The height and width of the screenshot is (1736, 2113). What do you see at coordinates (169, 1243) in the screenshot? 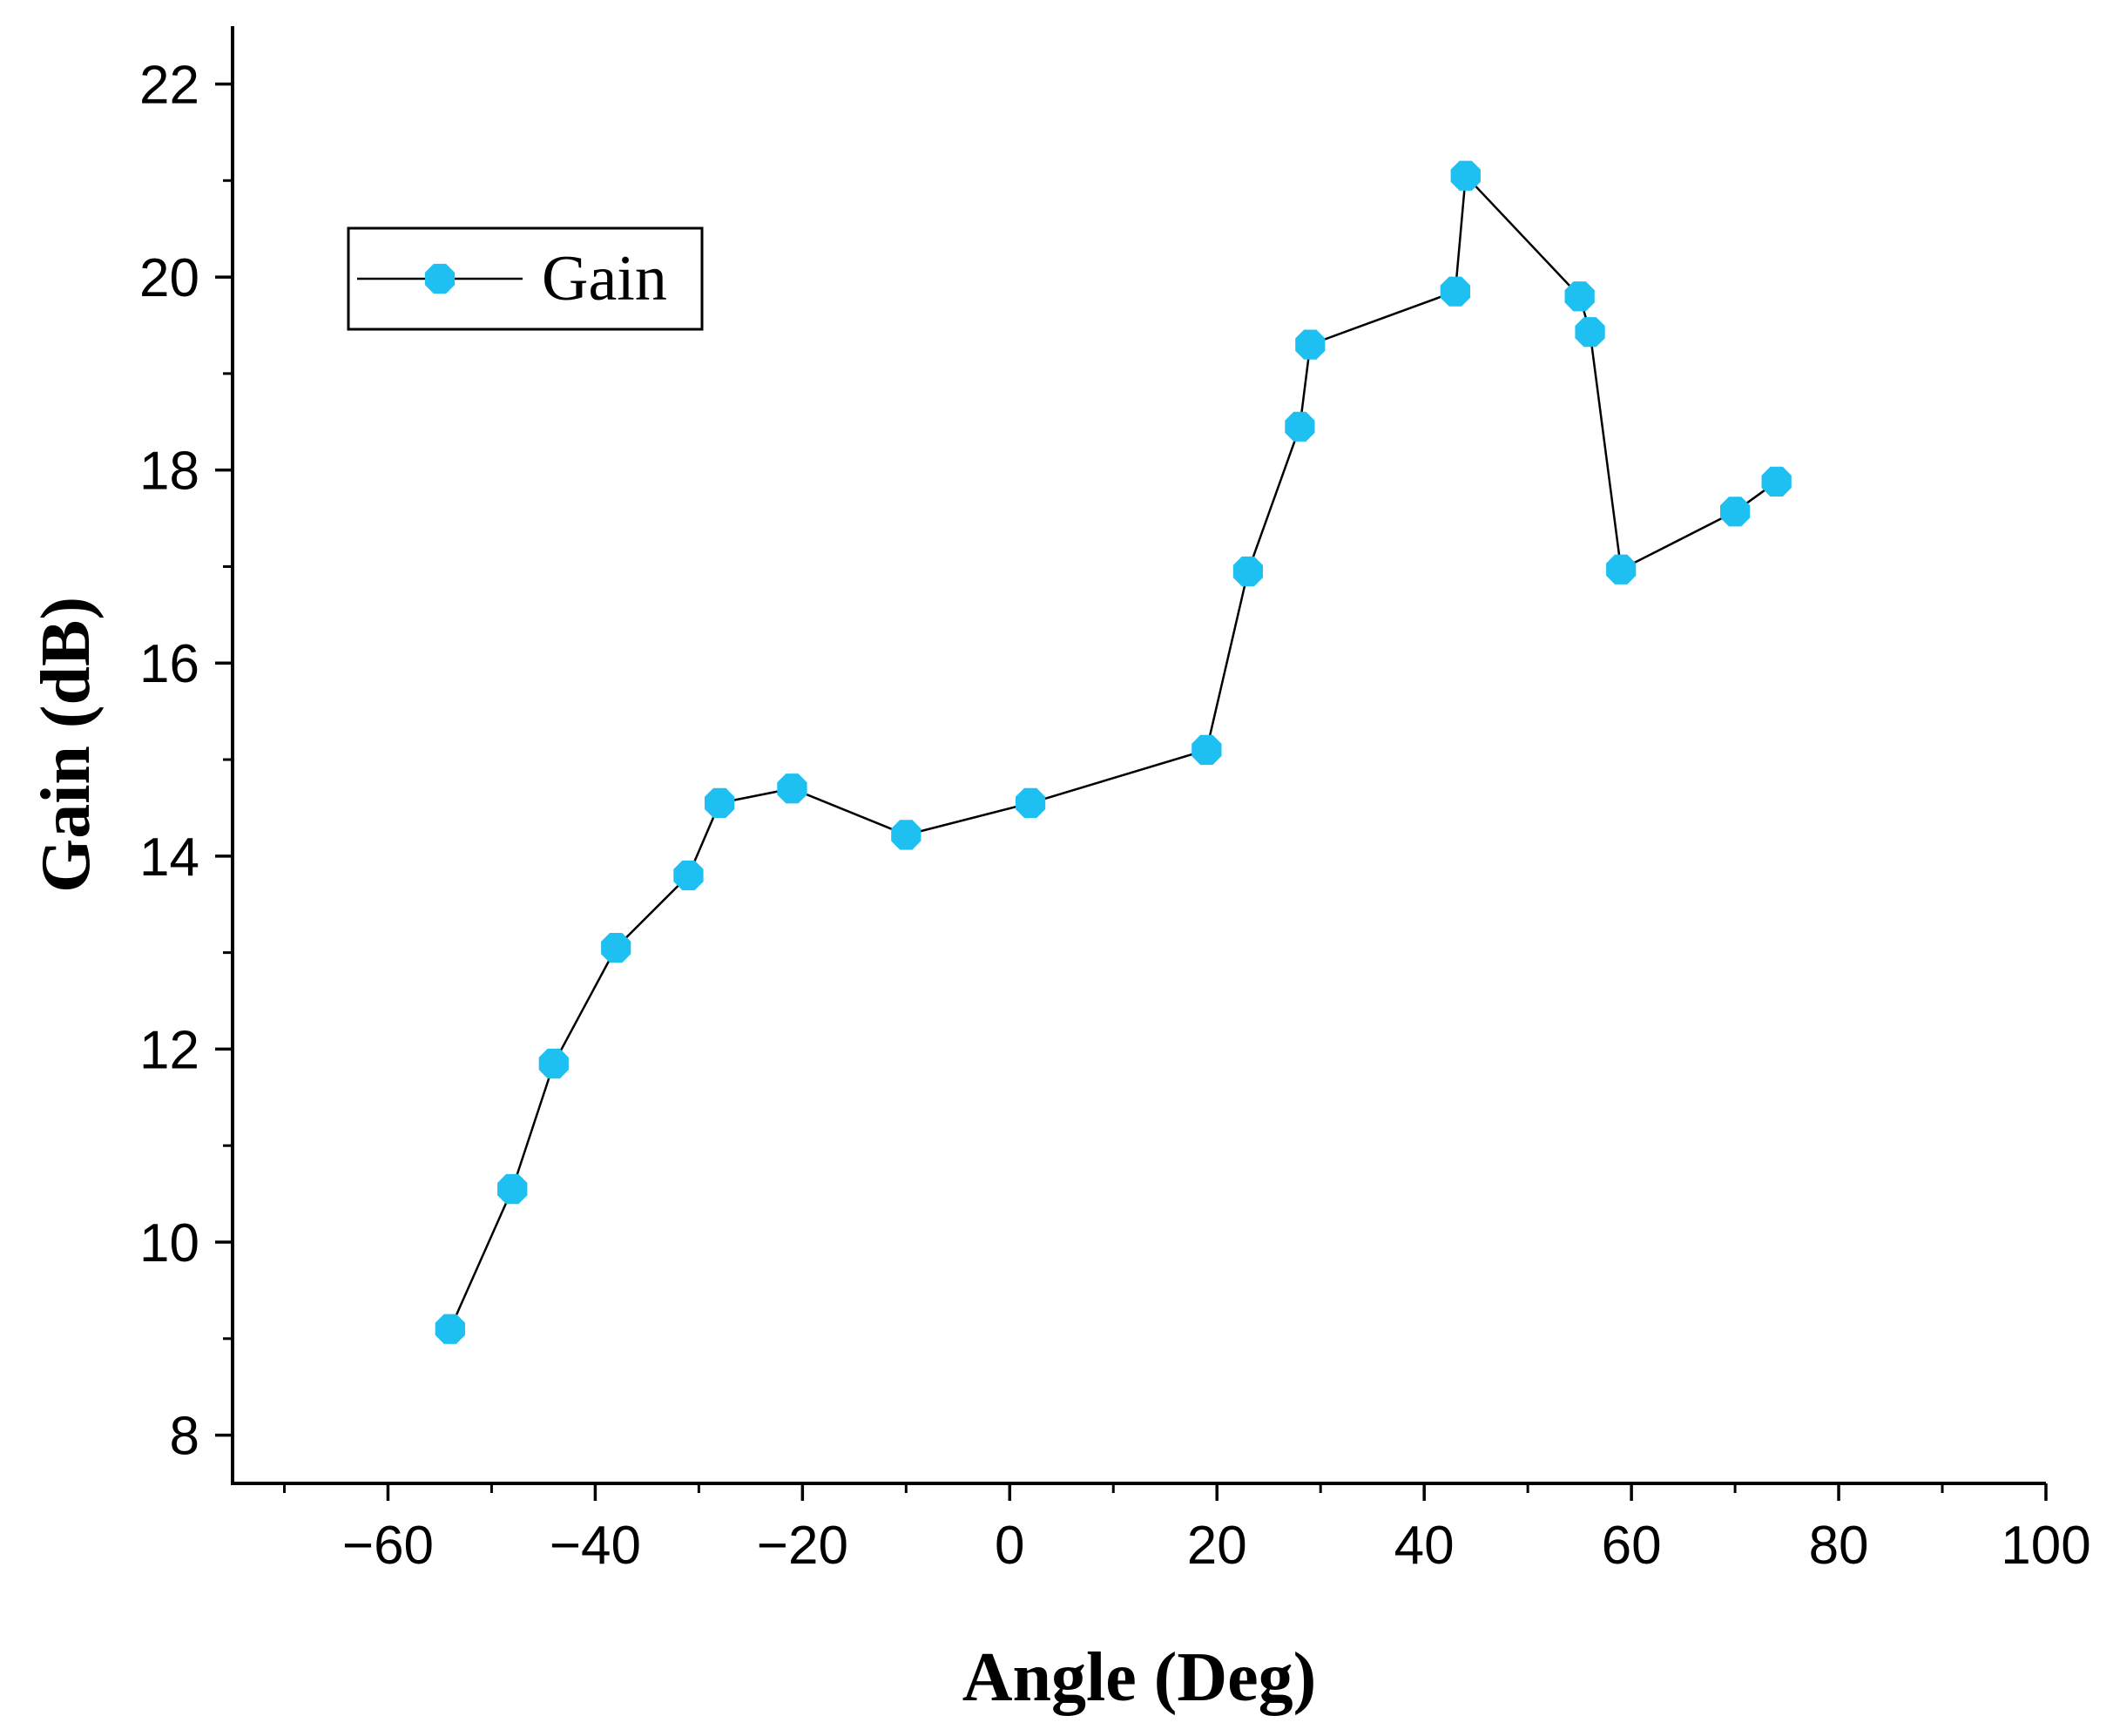
I see `y-tick-label: 10` at bounding box center [169, 1243].